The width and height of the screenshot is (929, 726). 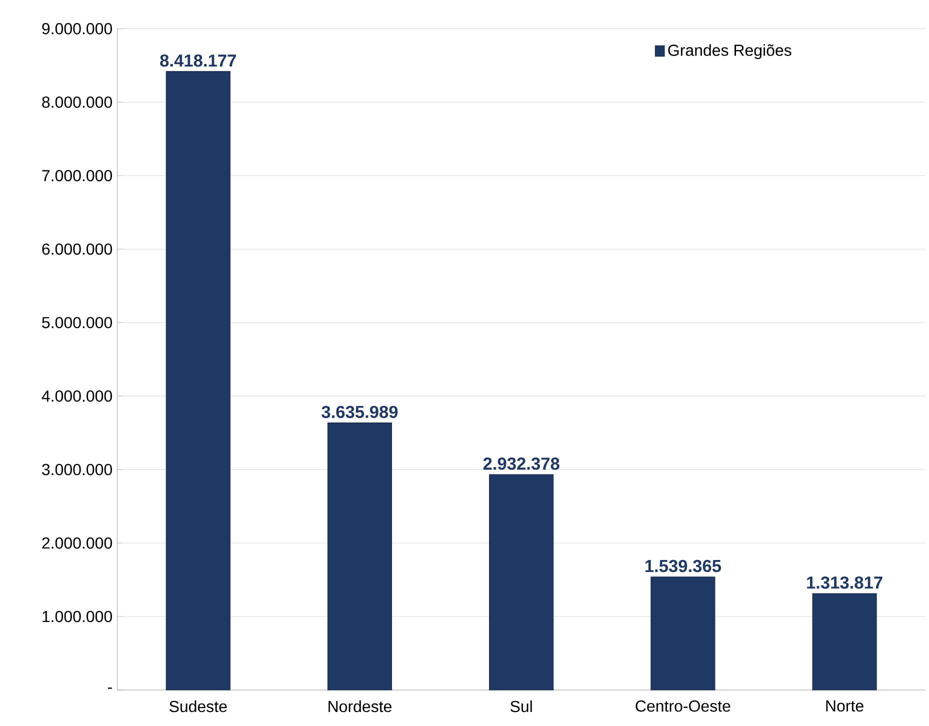 What do you see at coordinates (77, 28) in the screenshot?
I see `y-tick-label: 9.000.000` at bounding box center [77, 28].